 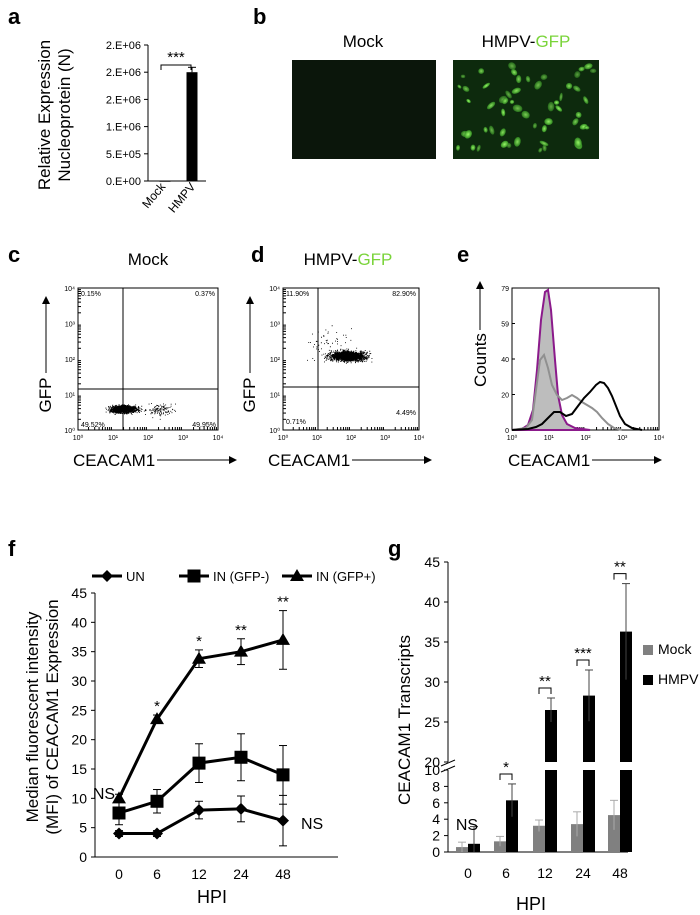 I want to click on panel-d-q-ur: 82.90%, so click(x=404, y=294).